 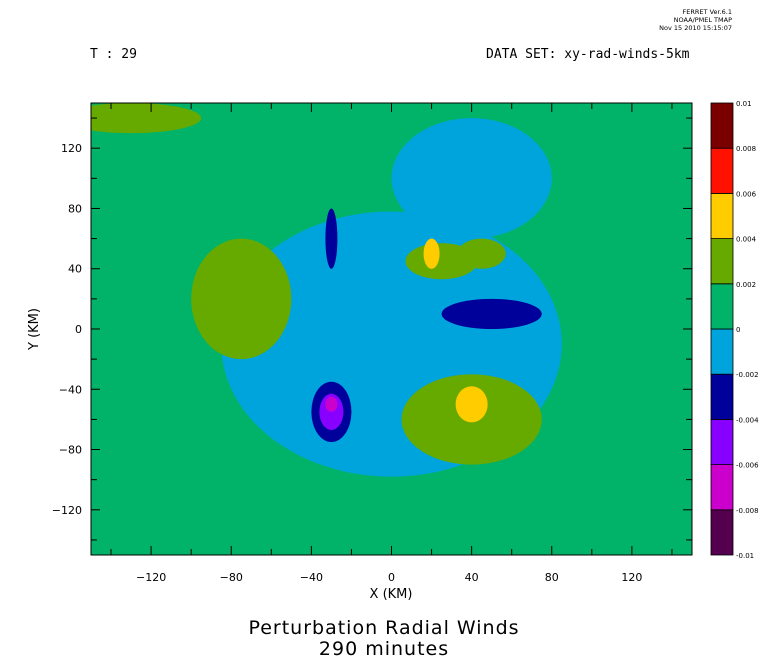 What do you see at coordinates (746, 285) in the screenshot?
I see `colorbar-label: 0.002` at bounding box center [746, 285].